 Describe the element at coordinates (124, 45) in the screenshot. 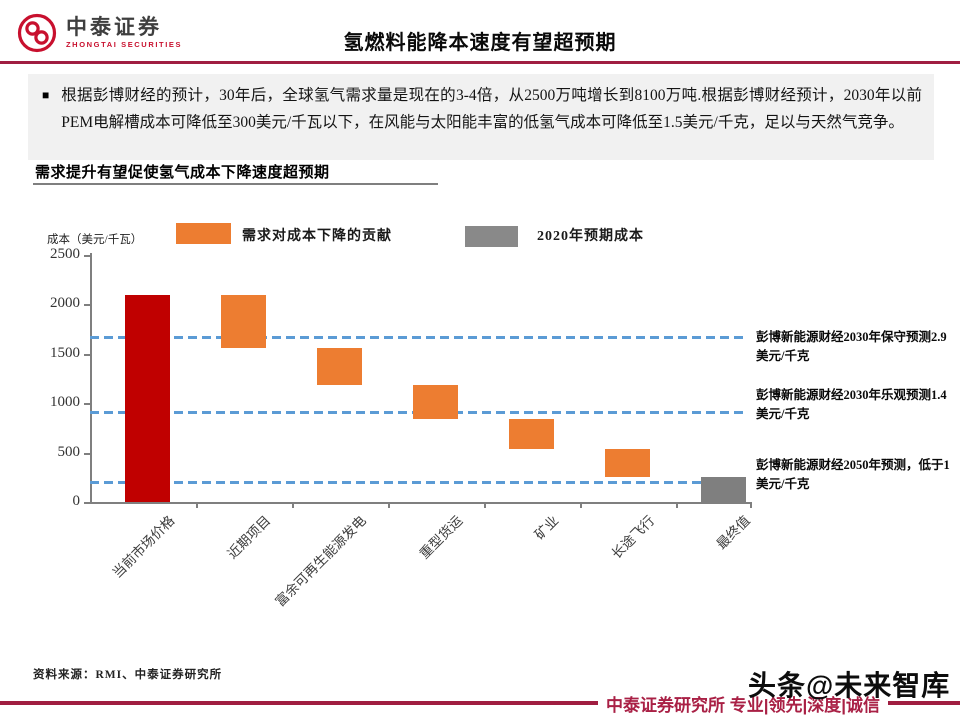

I see `logo-name-en: ZHONGTAI SECURITIES` at that location.